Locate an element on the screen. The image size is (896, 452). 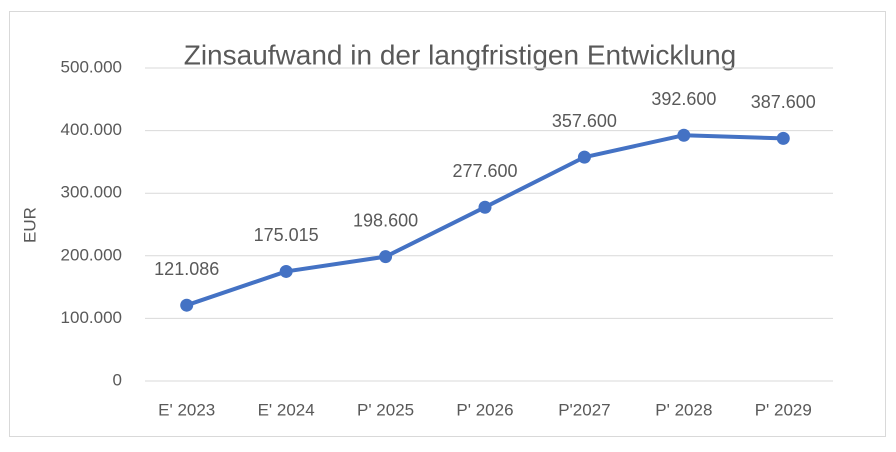
x-tick-label: P' 2026 is located at coordinates (484, 409).